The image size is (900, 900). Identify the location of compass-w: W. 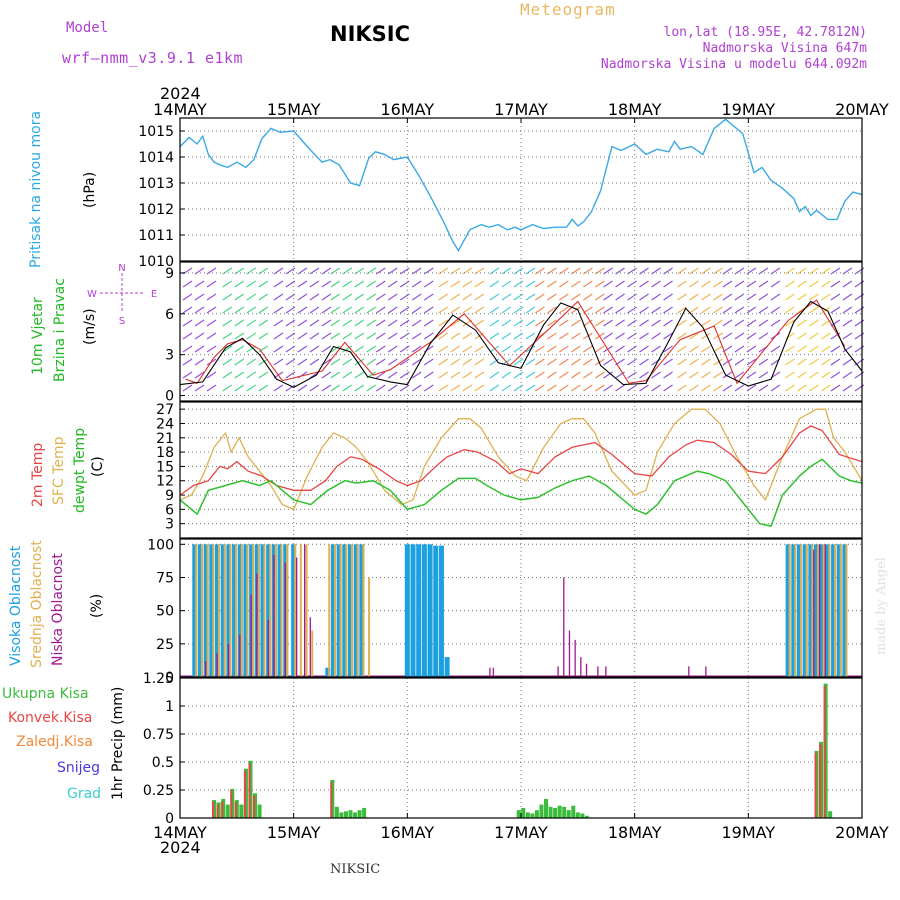
(92, 294).